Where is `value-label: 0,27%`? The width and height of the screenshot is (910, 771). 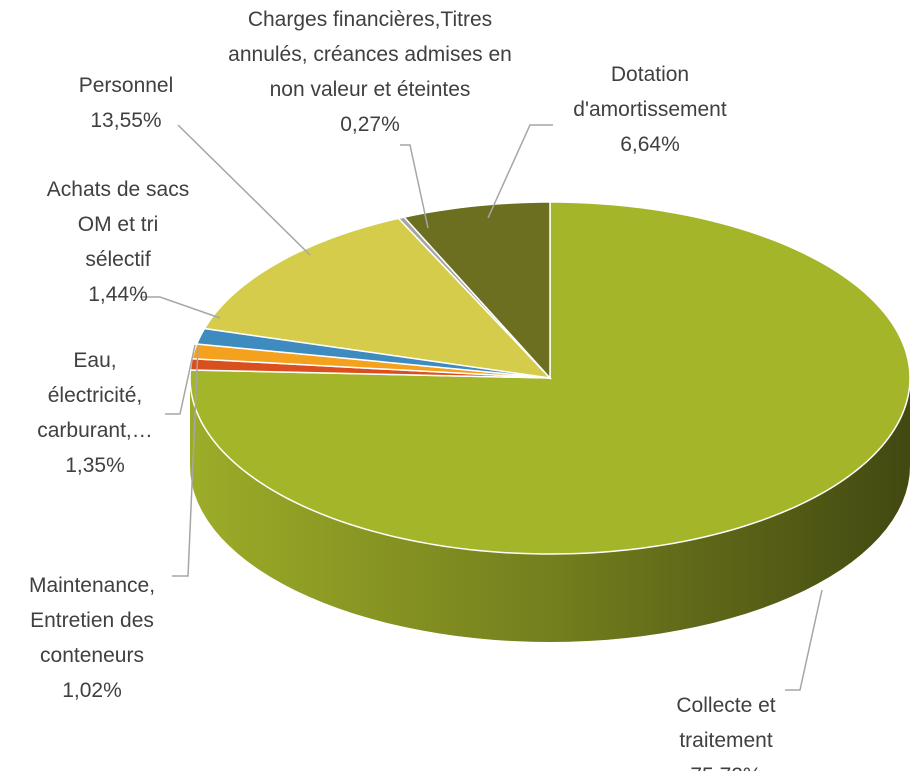
value-label: 0,27% is located at coordinates (370, 124).